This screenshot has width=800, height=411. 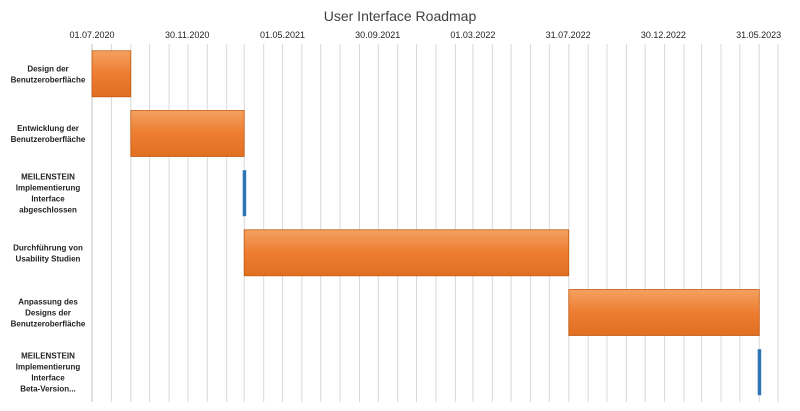 I want to click on x-tick-label: 31.07.2022, so click(x=568, y=35).